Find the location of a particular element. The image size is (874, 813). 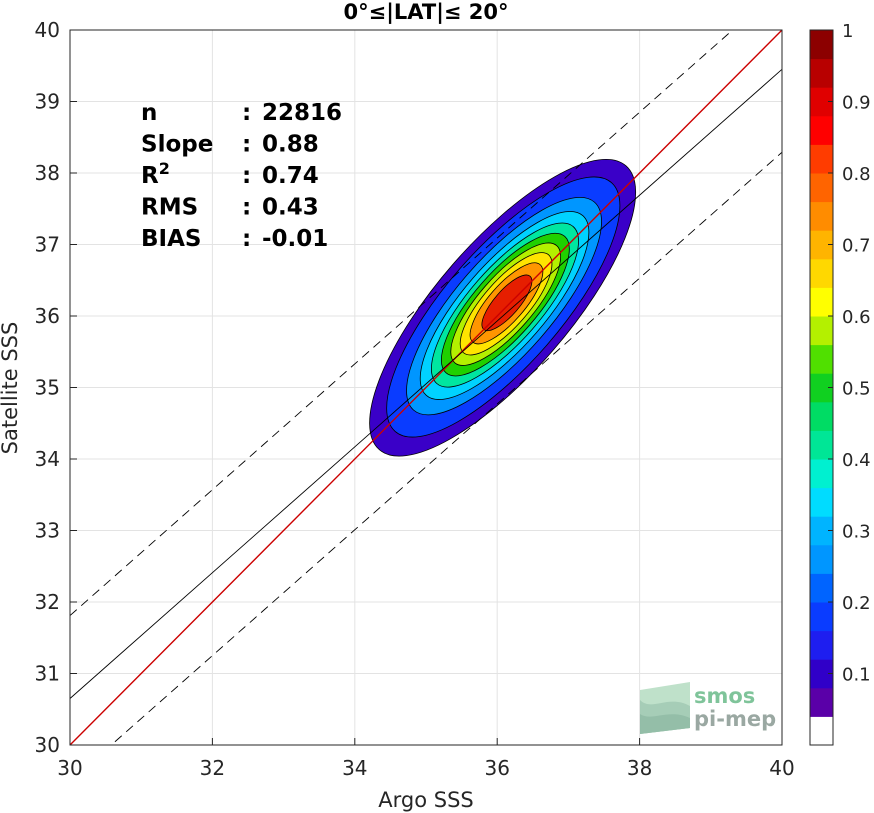

x-tick-label: 30 is located at coordinates (69, 768).